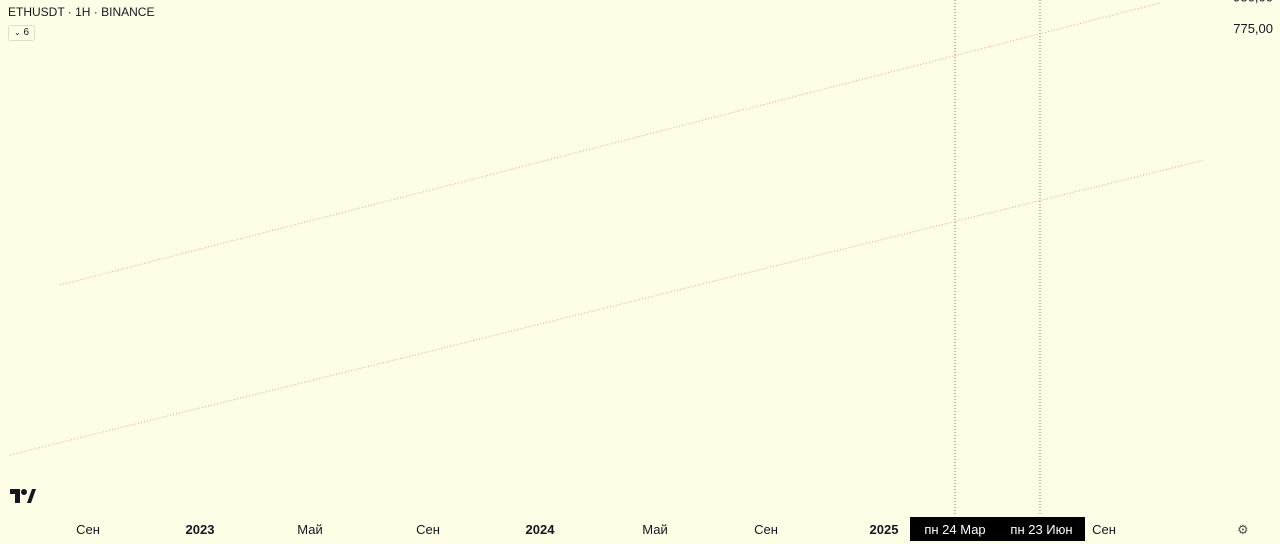  Describe the element at coordinates (81, 12) in the screenshot. I see `symbol-title: ETHUSDT · 1H · BINANCE` at that location.